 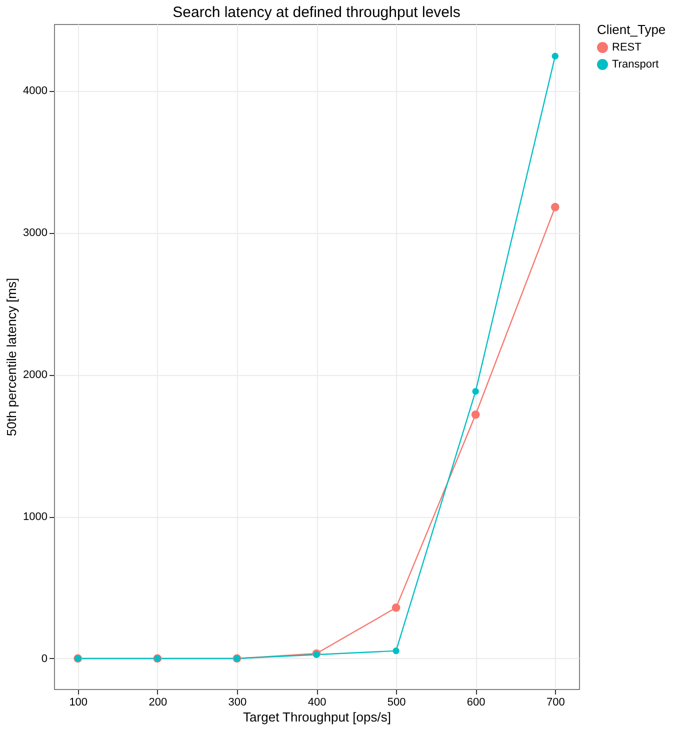 What do you see at coordinates (35, 517) in the screenshot?
I see `y-tick-label: 1000` at bounding box center [35, 517].